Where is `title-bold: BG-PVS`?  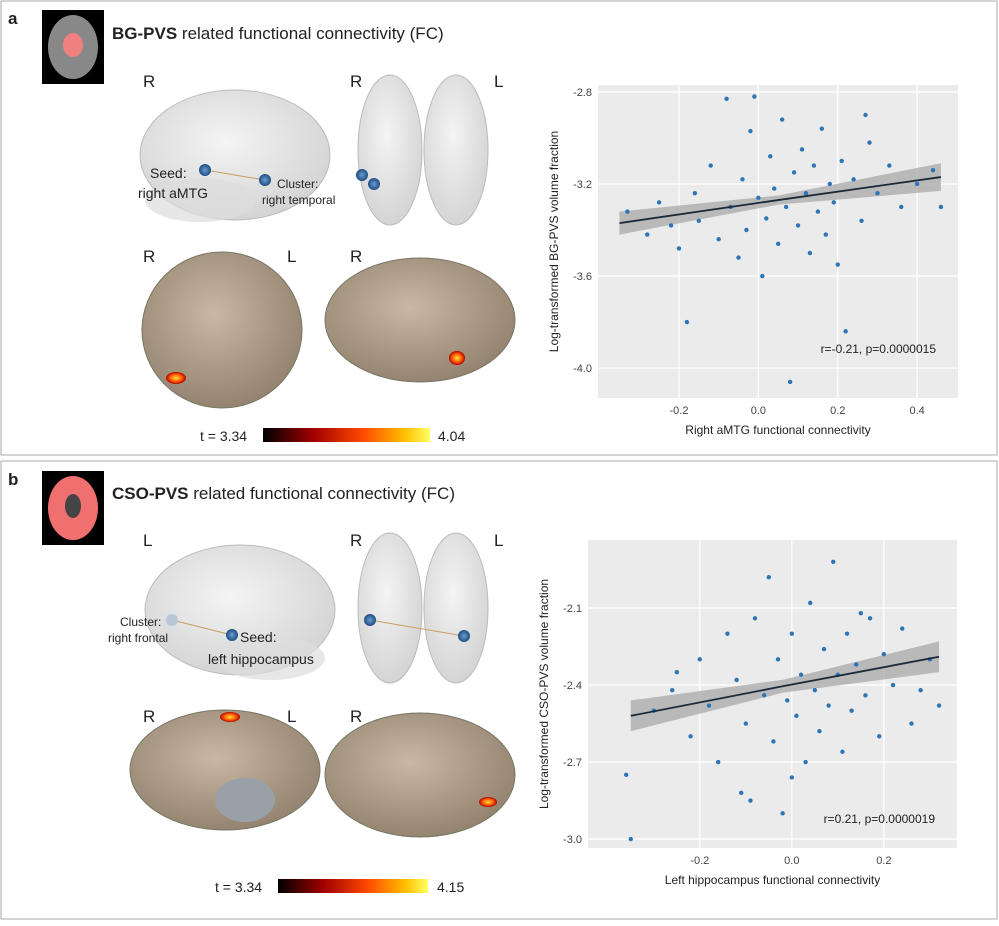
title-bold: BG-PVS is located at coordinates (144, 33).